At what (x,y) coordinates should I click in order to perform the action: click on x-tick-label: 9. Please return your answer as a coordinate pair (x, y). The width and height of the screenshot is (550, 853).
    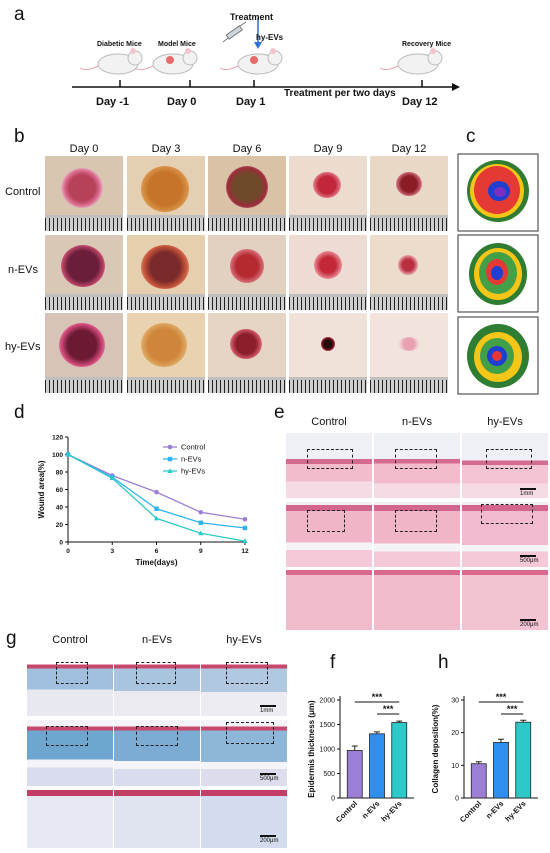
    Looking at the image, I should click on (201, 551).